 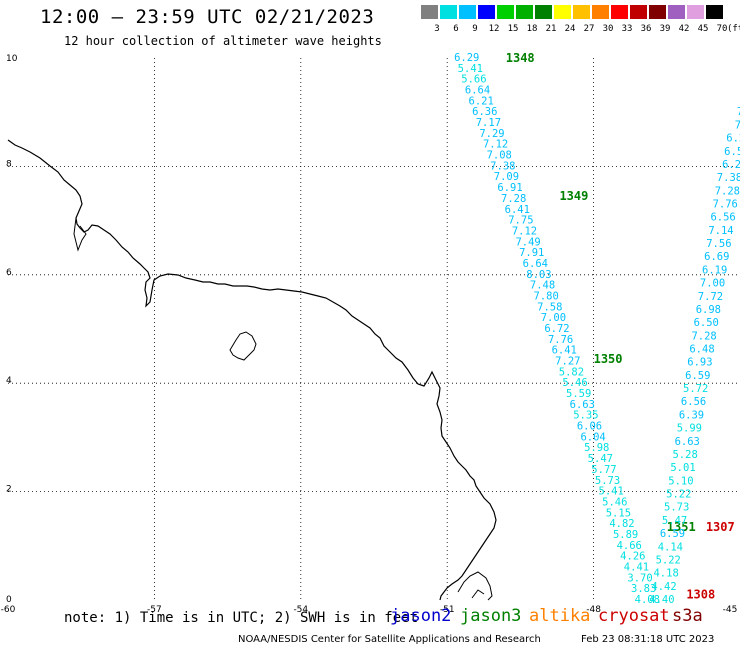 I want to click on y-tick-label: 10, so click(x=12, y=59).